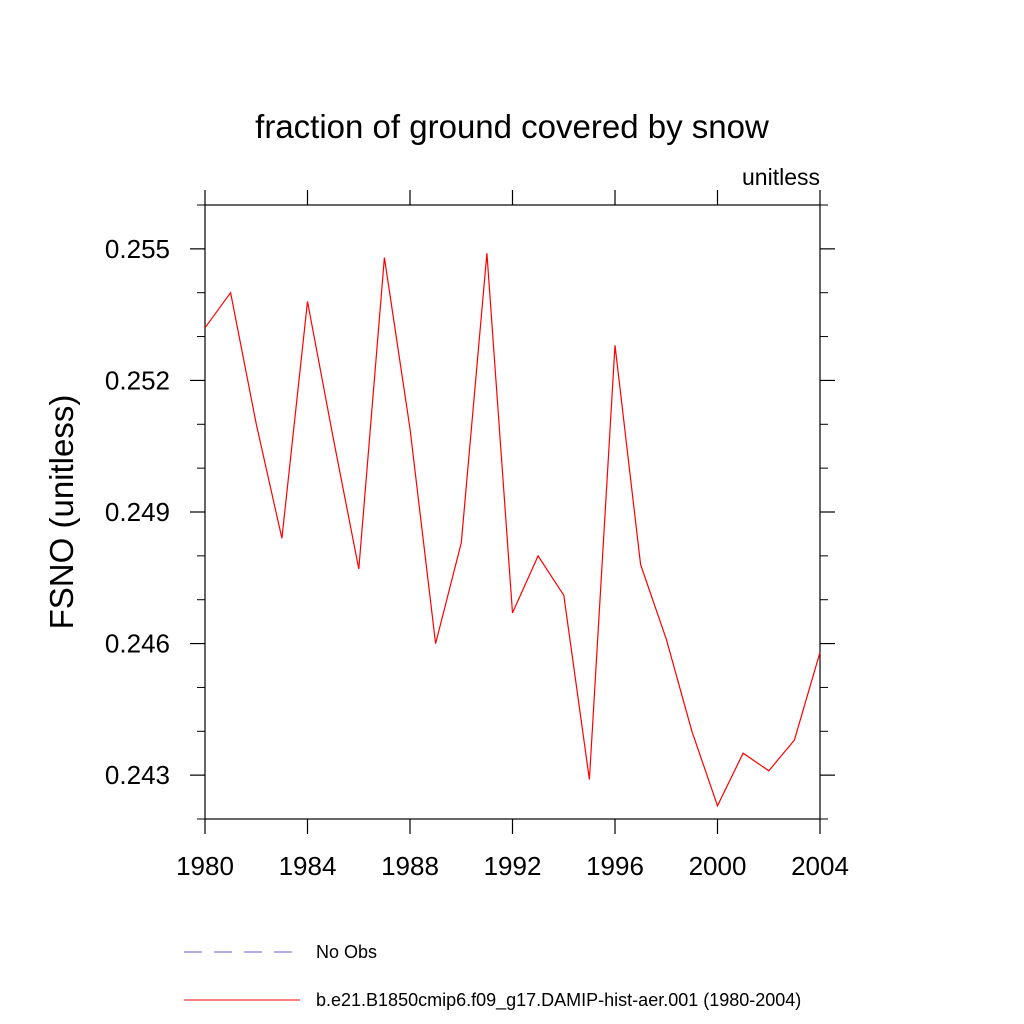 The image size is (1024, 1024). Describe the element at coordinates (137, 512) in the screenshot. I see `y-tick-label: 0.249` at that location.